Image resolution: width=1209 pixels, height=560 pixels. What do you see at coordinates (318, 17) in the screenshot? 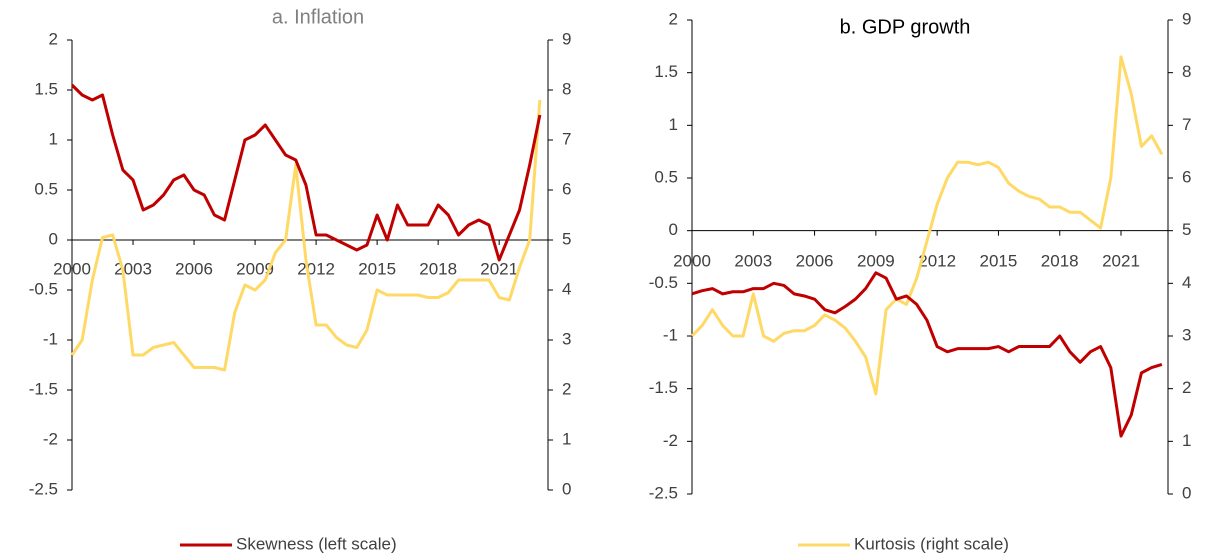
I see `chart-title: a. Inflation` at bounding box center [318, 17].